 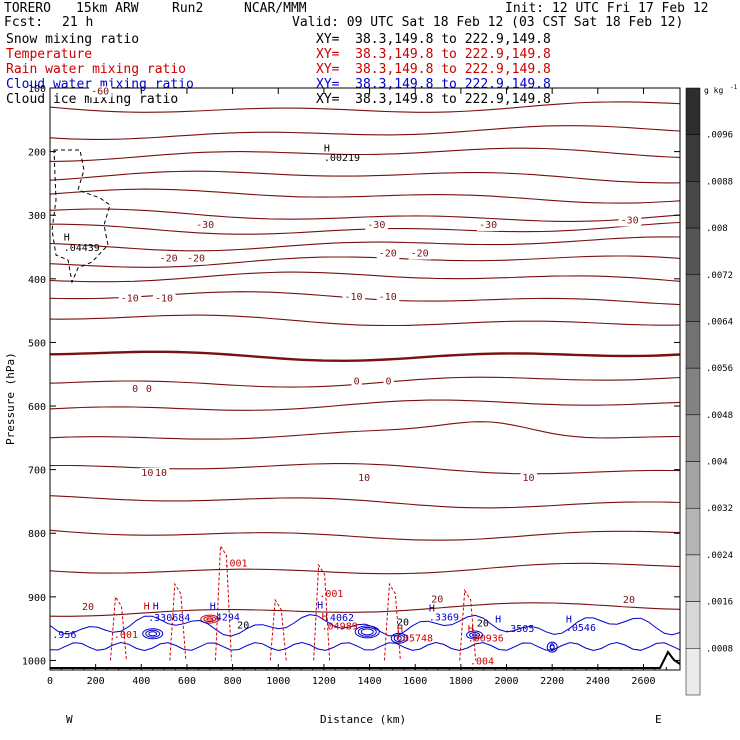 What do you see at coordinates (233, 681) in the screenshot?
I see `x-tick-label: 800` at bounding box center [233, 681].